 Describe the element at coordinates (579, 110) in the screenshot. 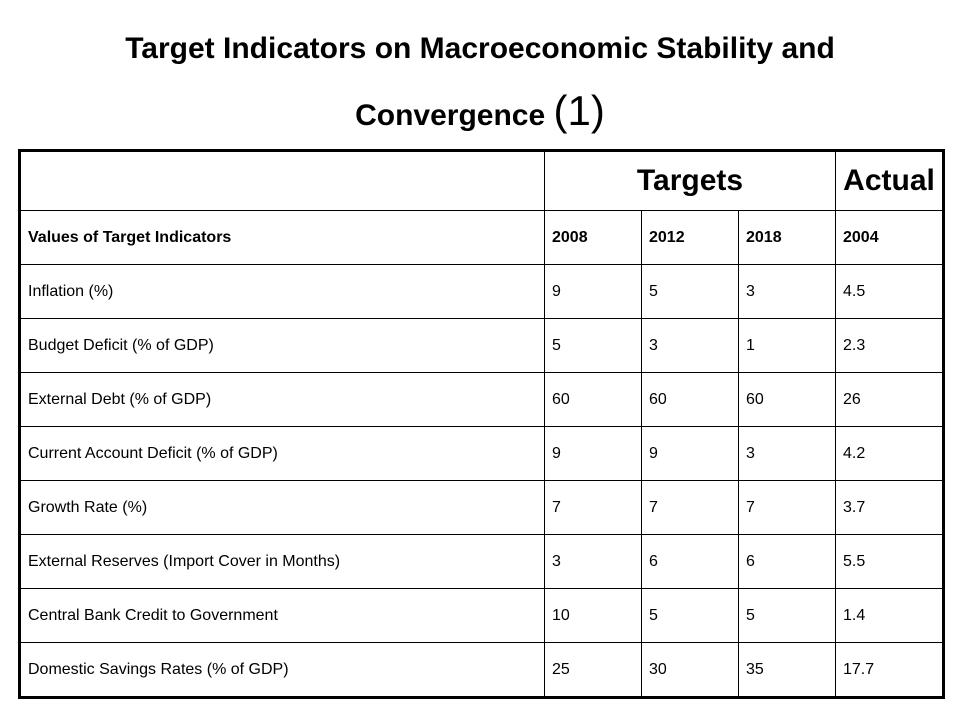

I see `title-suffix: (1)` at that location.